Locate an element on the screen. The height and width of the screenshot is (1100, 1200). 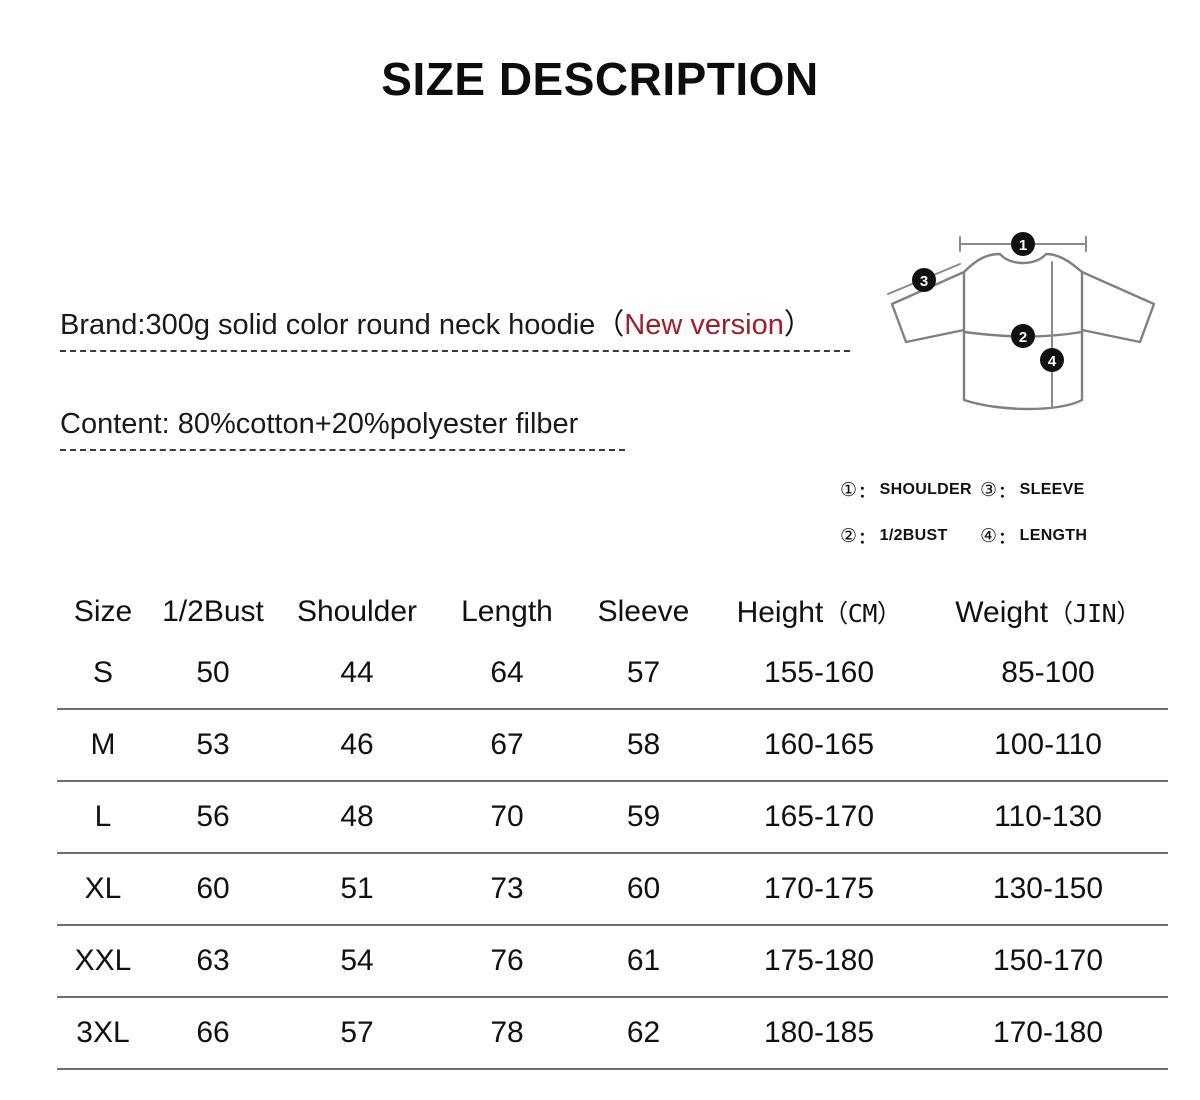
cell-shoulder: 48 is located at coordinates (357, 817).